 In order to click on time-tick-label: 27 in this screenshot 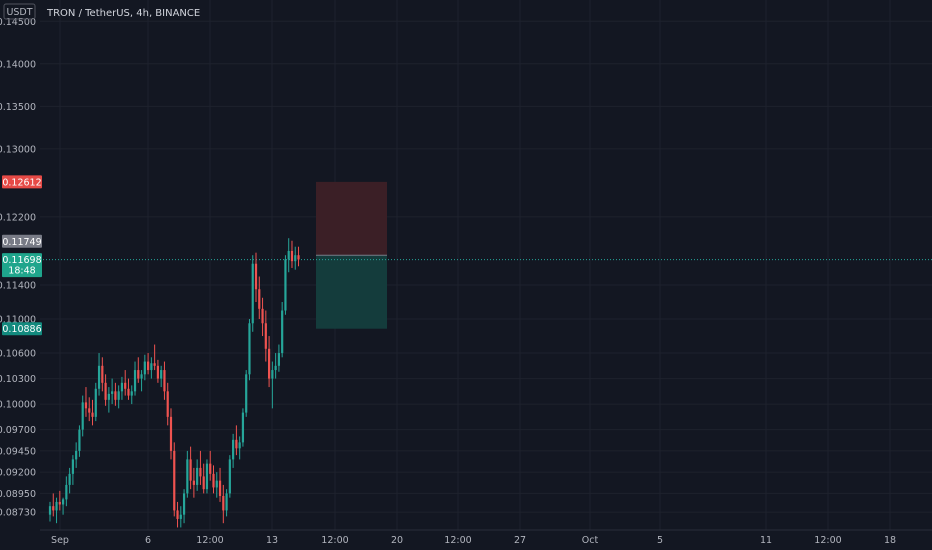, I will do `click(520, 540)`.